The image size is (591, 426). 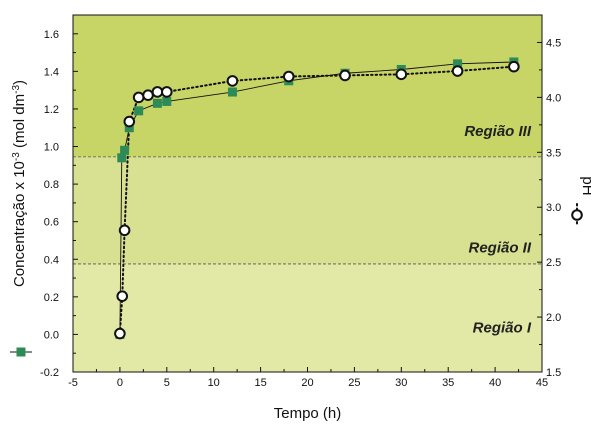 I want to click on x-tick-label: 35, so click(x=448, y=383).